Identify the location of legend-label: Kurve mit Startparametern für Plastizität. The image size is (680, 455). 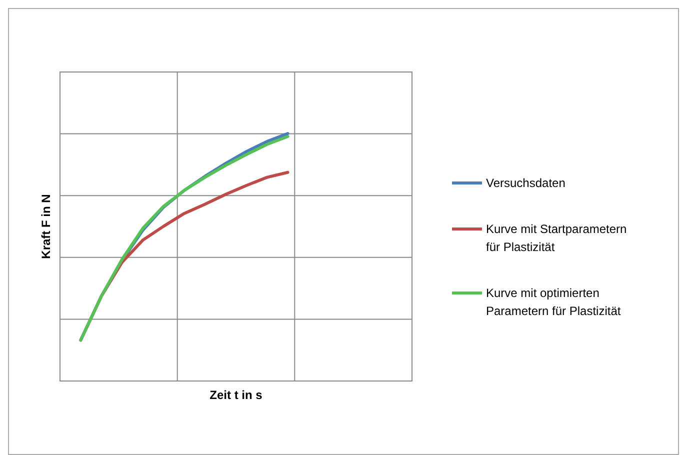
(556, 238).